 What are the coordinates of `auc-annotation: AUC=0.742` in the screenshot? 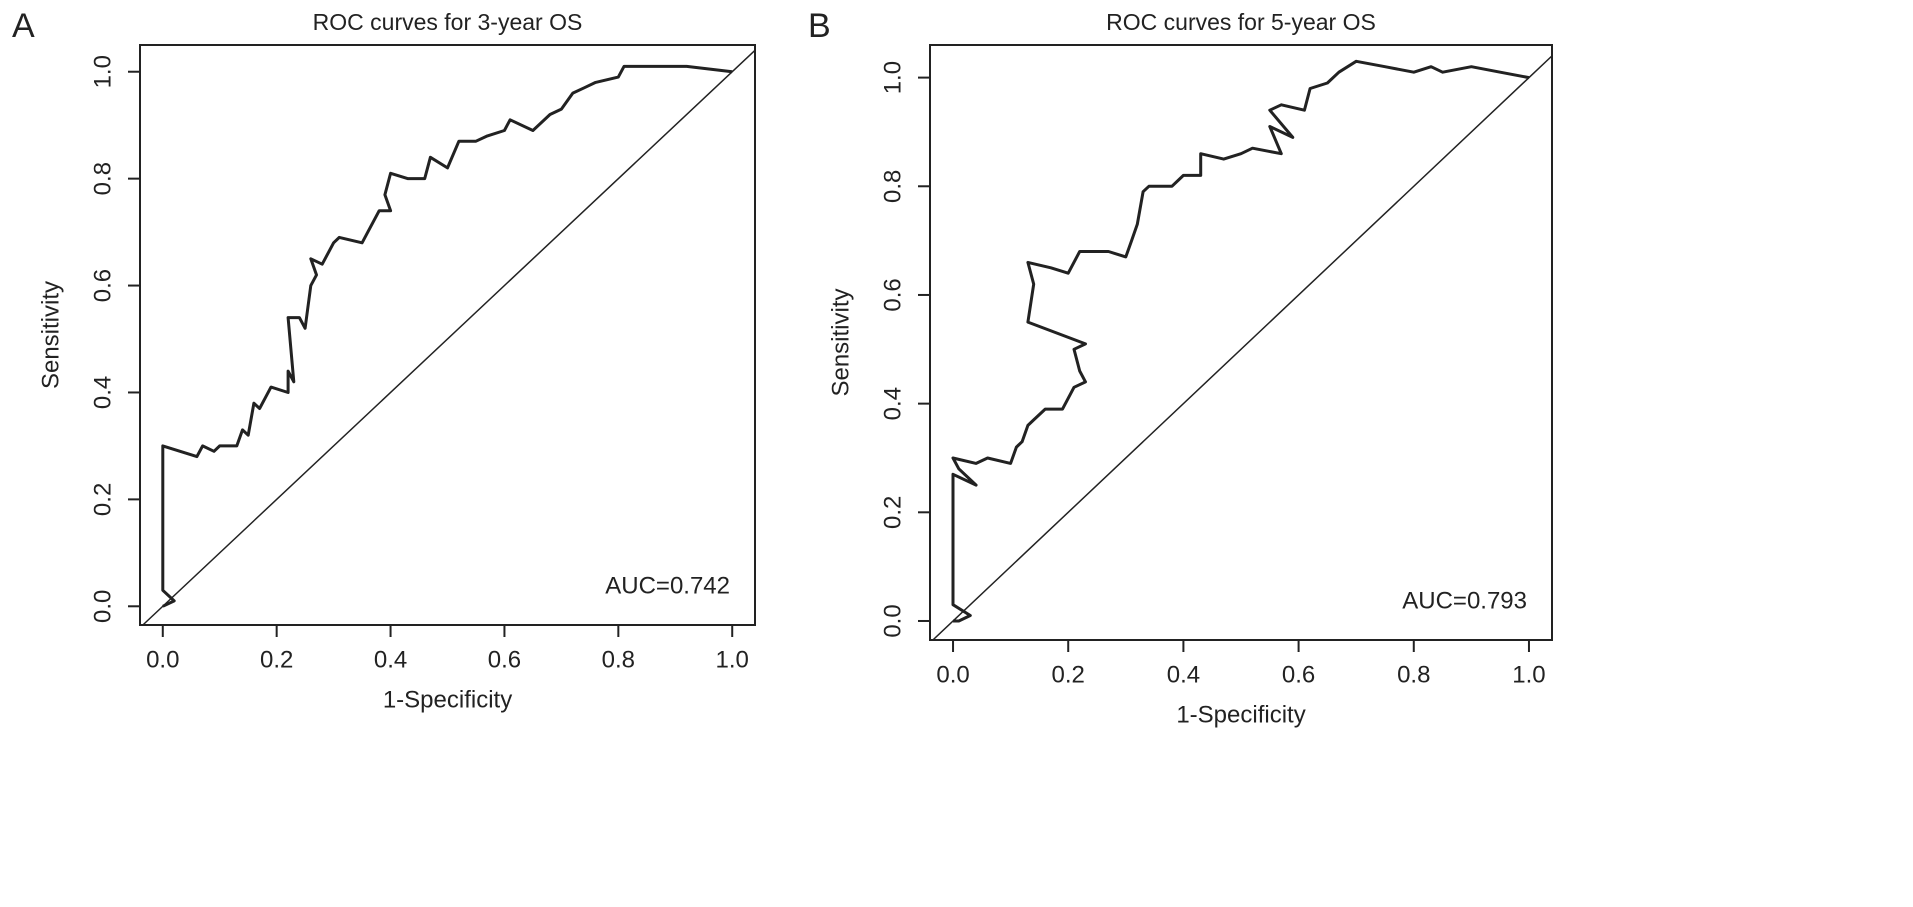 It's located at (667, 585).